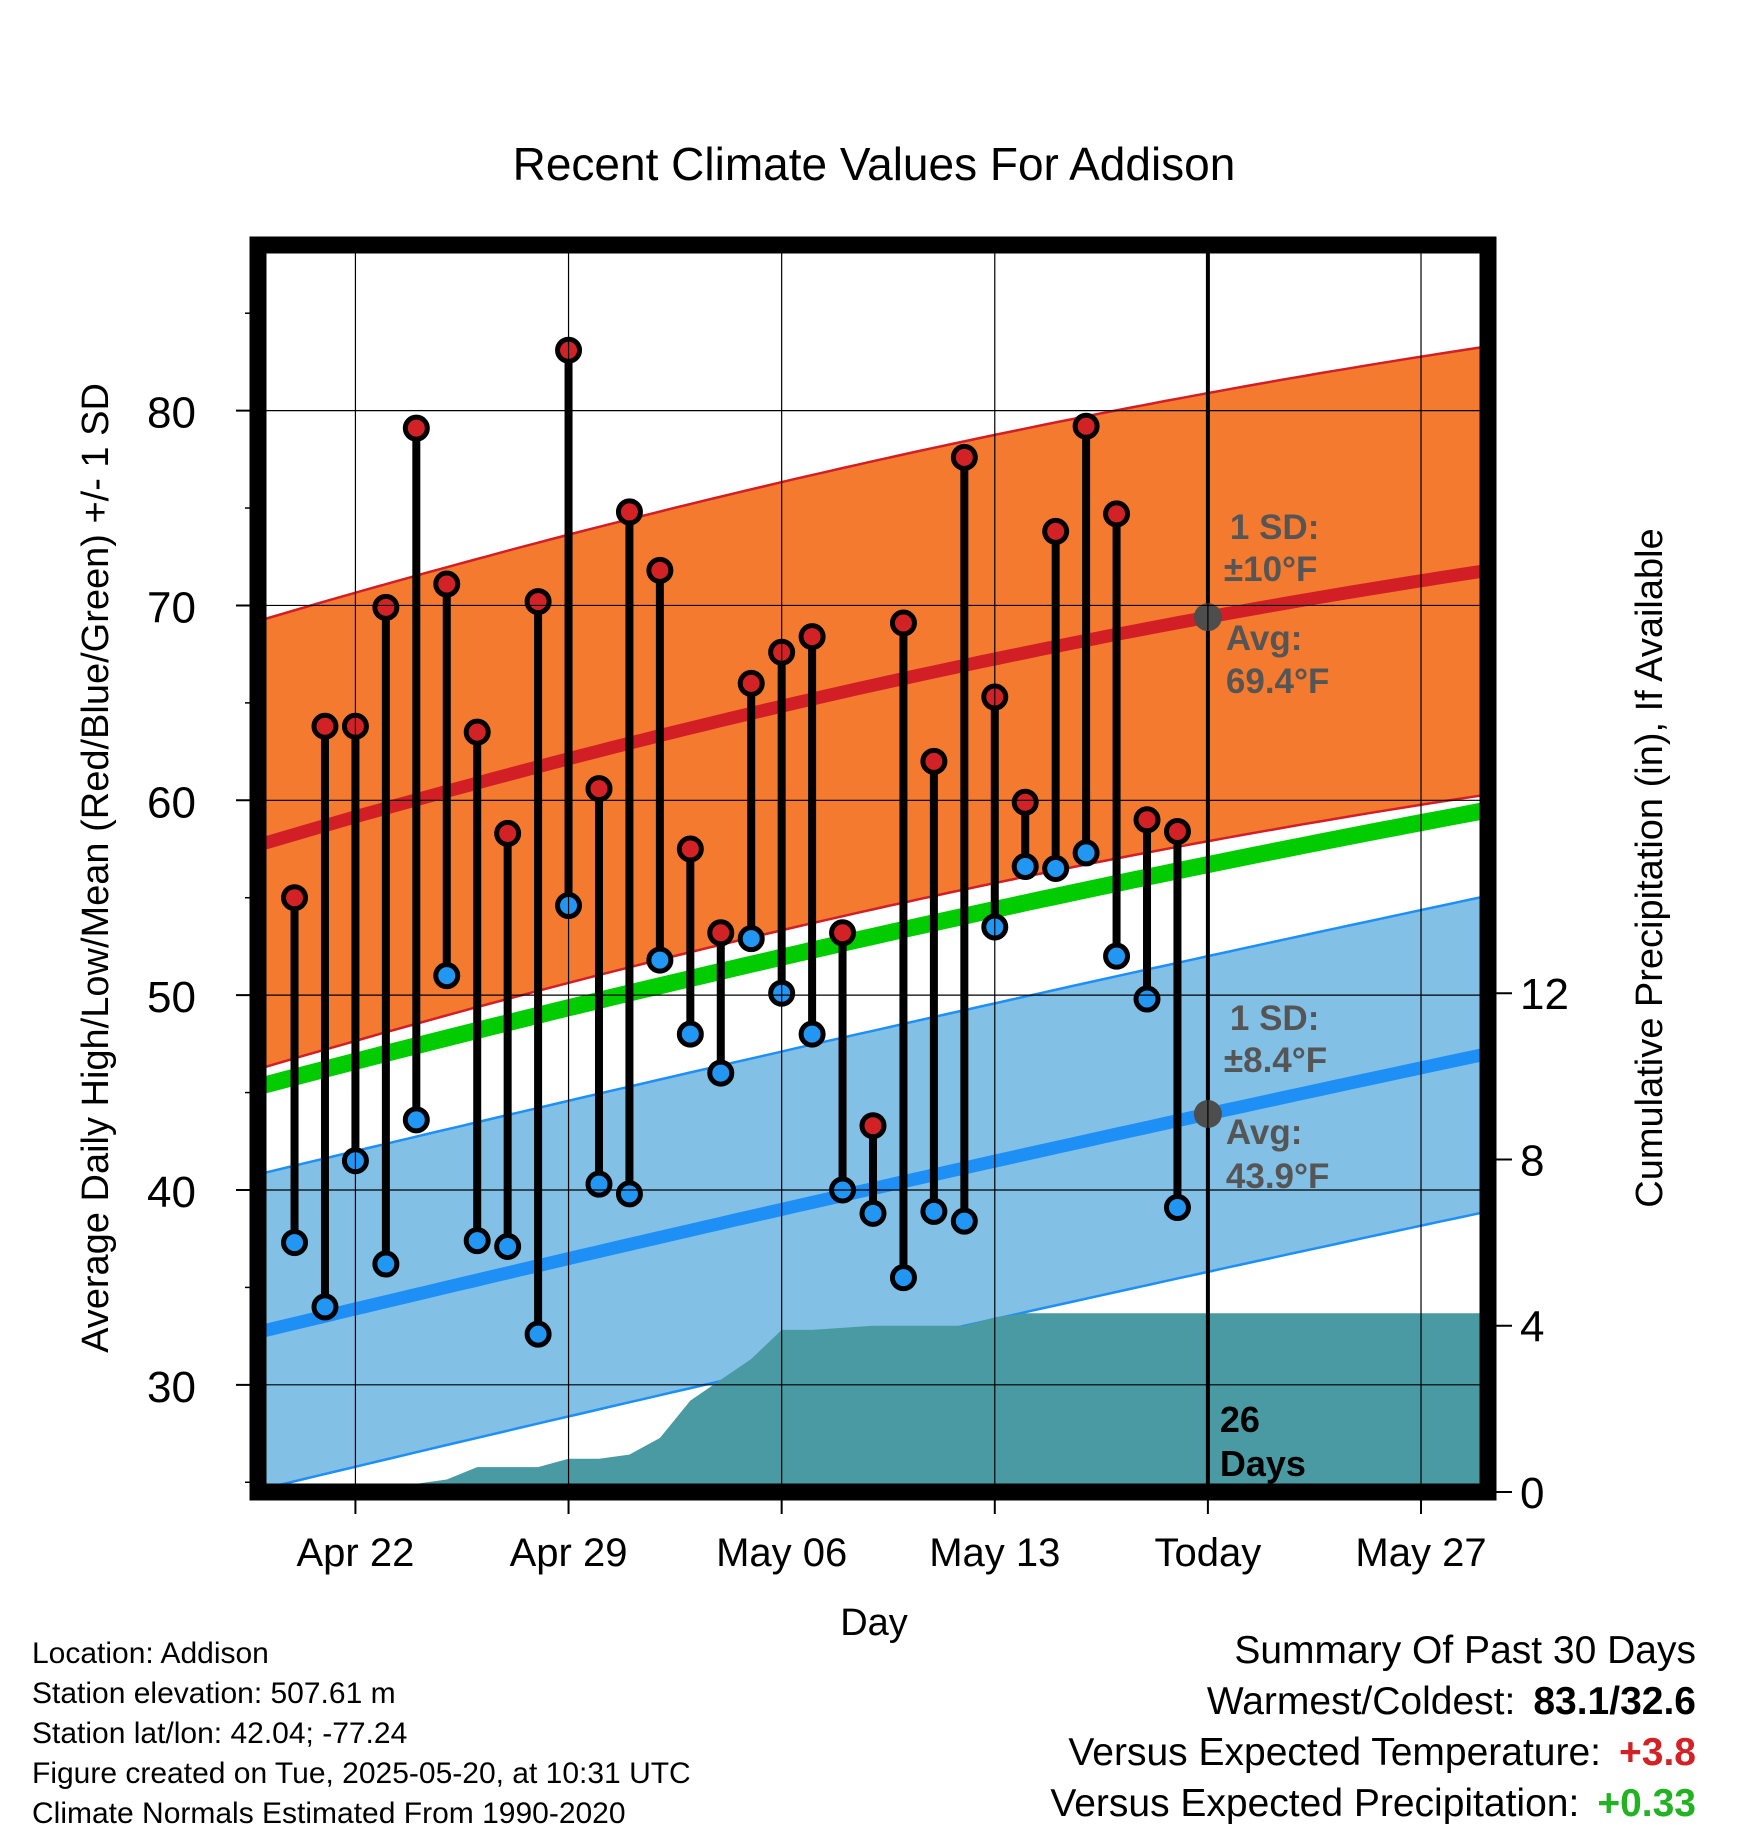  Describe the element at coordinates (171, 413) in the screenshot. I see `y-tick-label: 80` at that location.